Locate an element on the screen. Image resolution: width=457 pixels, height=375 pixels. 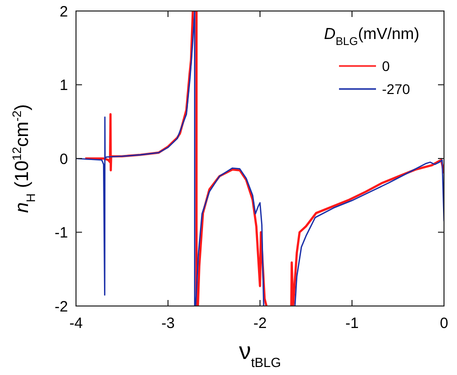
x-axis-title: ν$_{tBLG}$ is located at coordinates (260, 354).